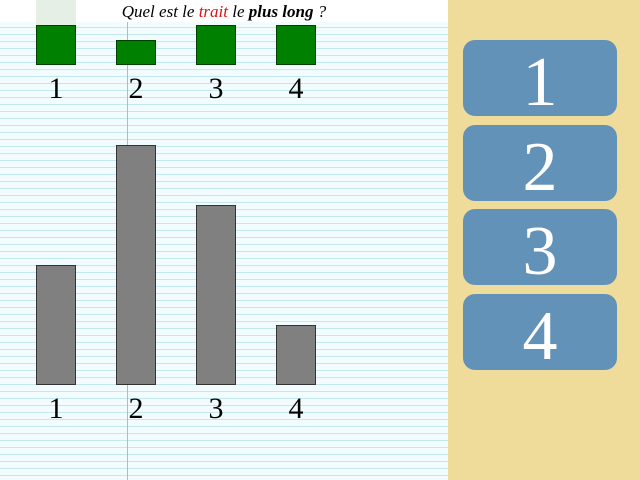 The image size is (640, 480). I want to click on answer-button-1: 1, so click(540, 80).